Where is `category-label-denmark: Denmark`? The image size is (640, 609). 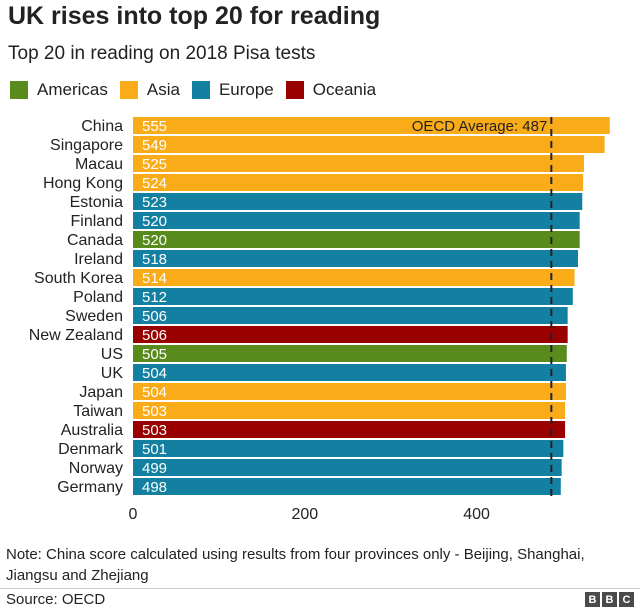
category-label-denmark: Denmark is located at coordinates (91, 449).